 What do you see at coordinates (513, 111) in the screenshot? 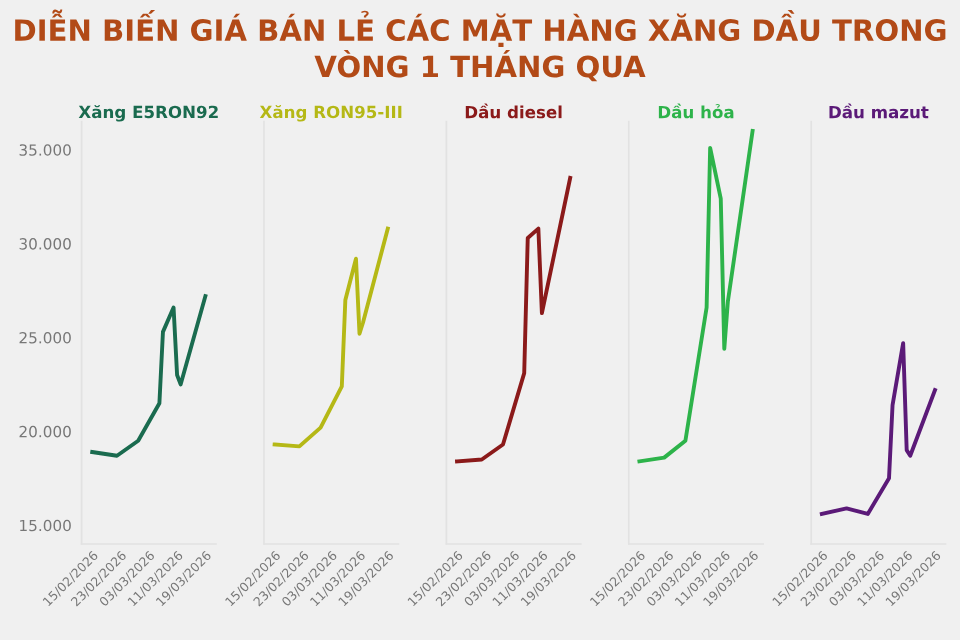
I see `text: Dầu diesel` at bounding box center [513, 111].